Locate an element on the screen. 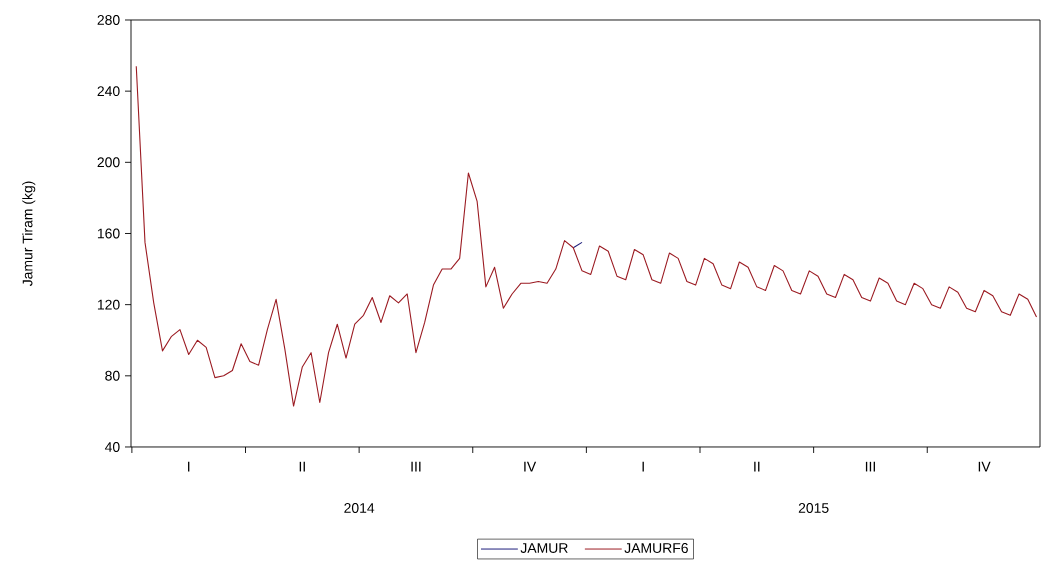 This screenshot has height=574, width=1053. legend-label: JAMURF6 is located at coordinates (656, 548).